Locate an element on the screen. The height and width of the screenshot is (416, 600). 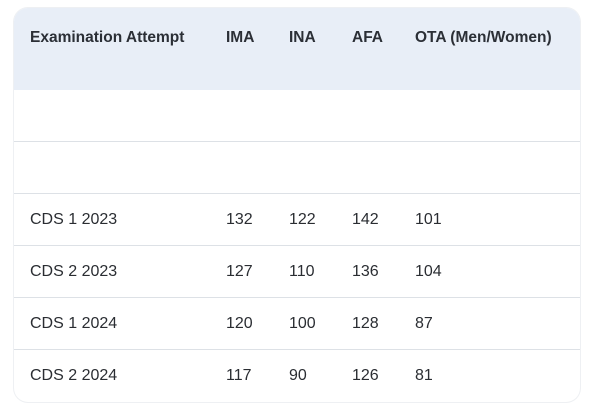
table-row: CDS 2 2024 117 90 126 81 is located at coordinates (297, 376).